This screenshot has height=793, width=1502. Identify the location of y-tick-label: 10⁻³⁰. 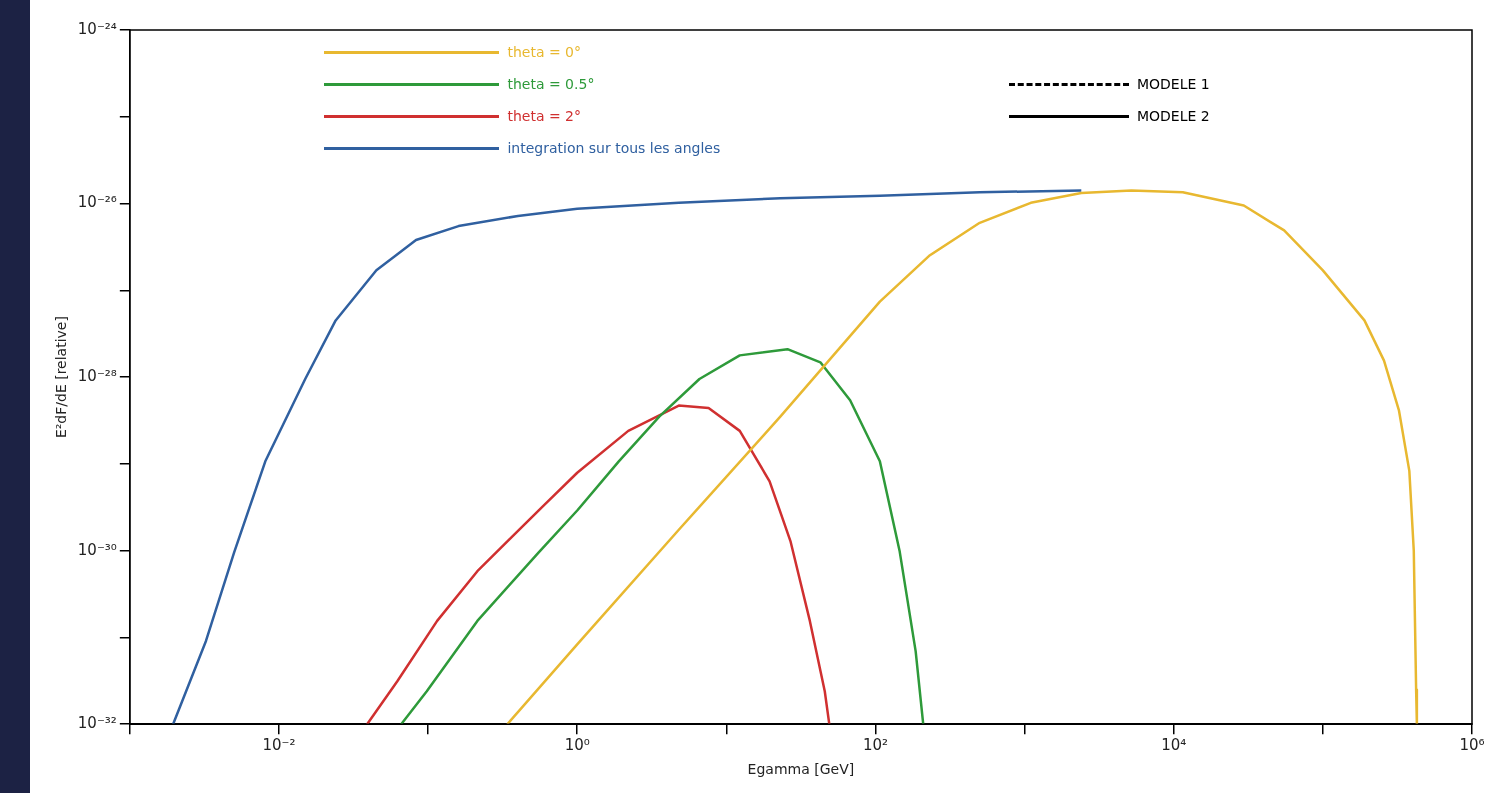
(97, 549).